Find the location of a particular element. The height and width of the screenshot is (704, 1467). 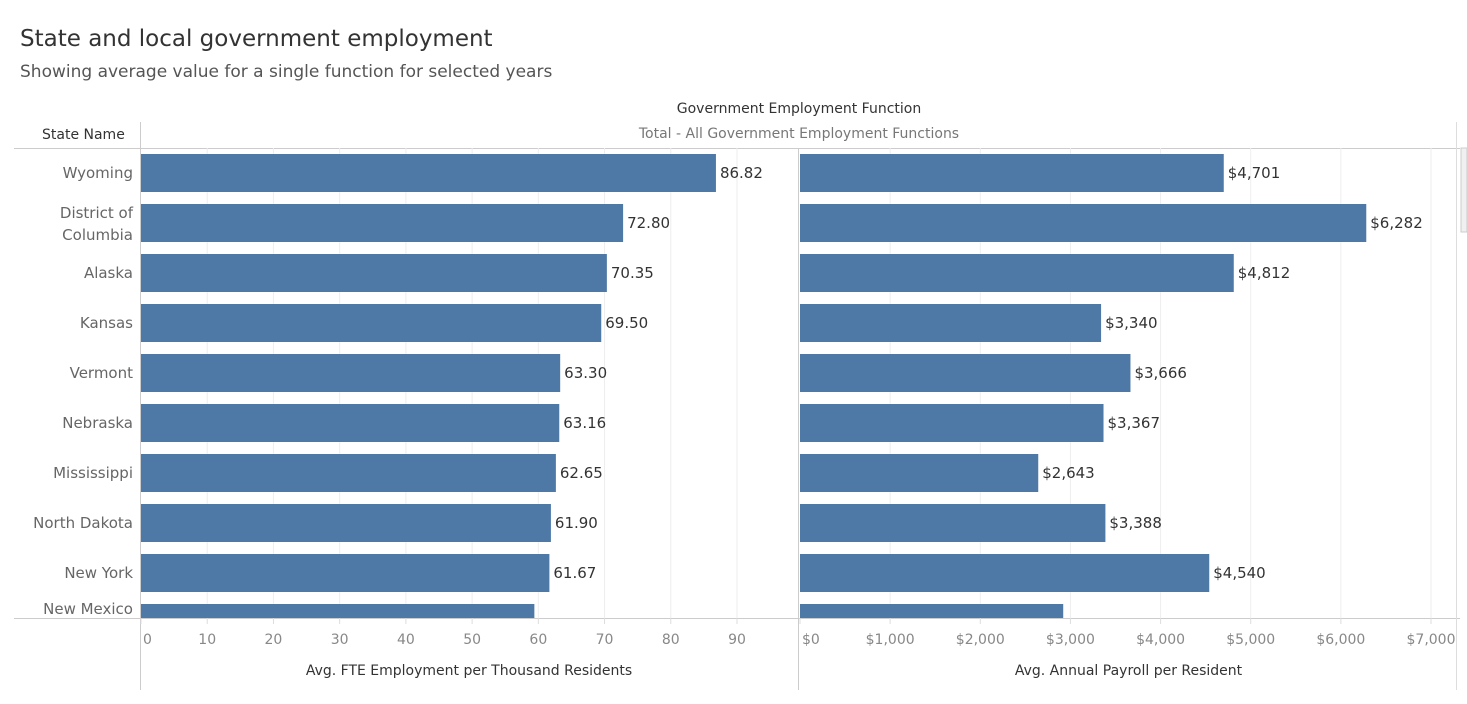

tick-label: 10 is located at coordinates (207, 640).